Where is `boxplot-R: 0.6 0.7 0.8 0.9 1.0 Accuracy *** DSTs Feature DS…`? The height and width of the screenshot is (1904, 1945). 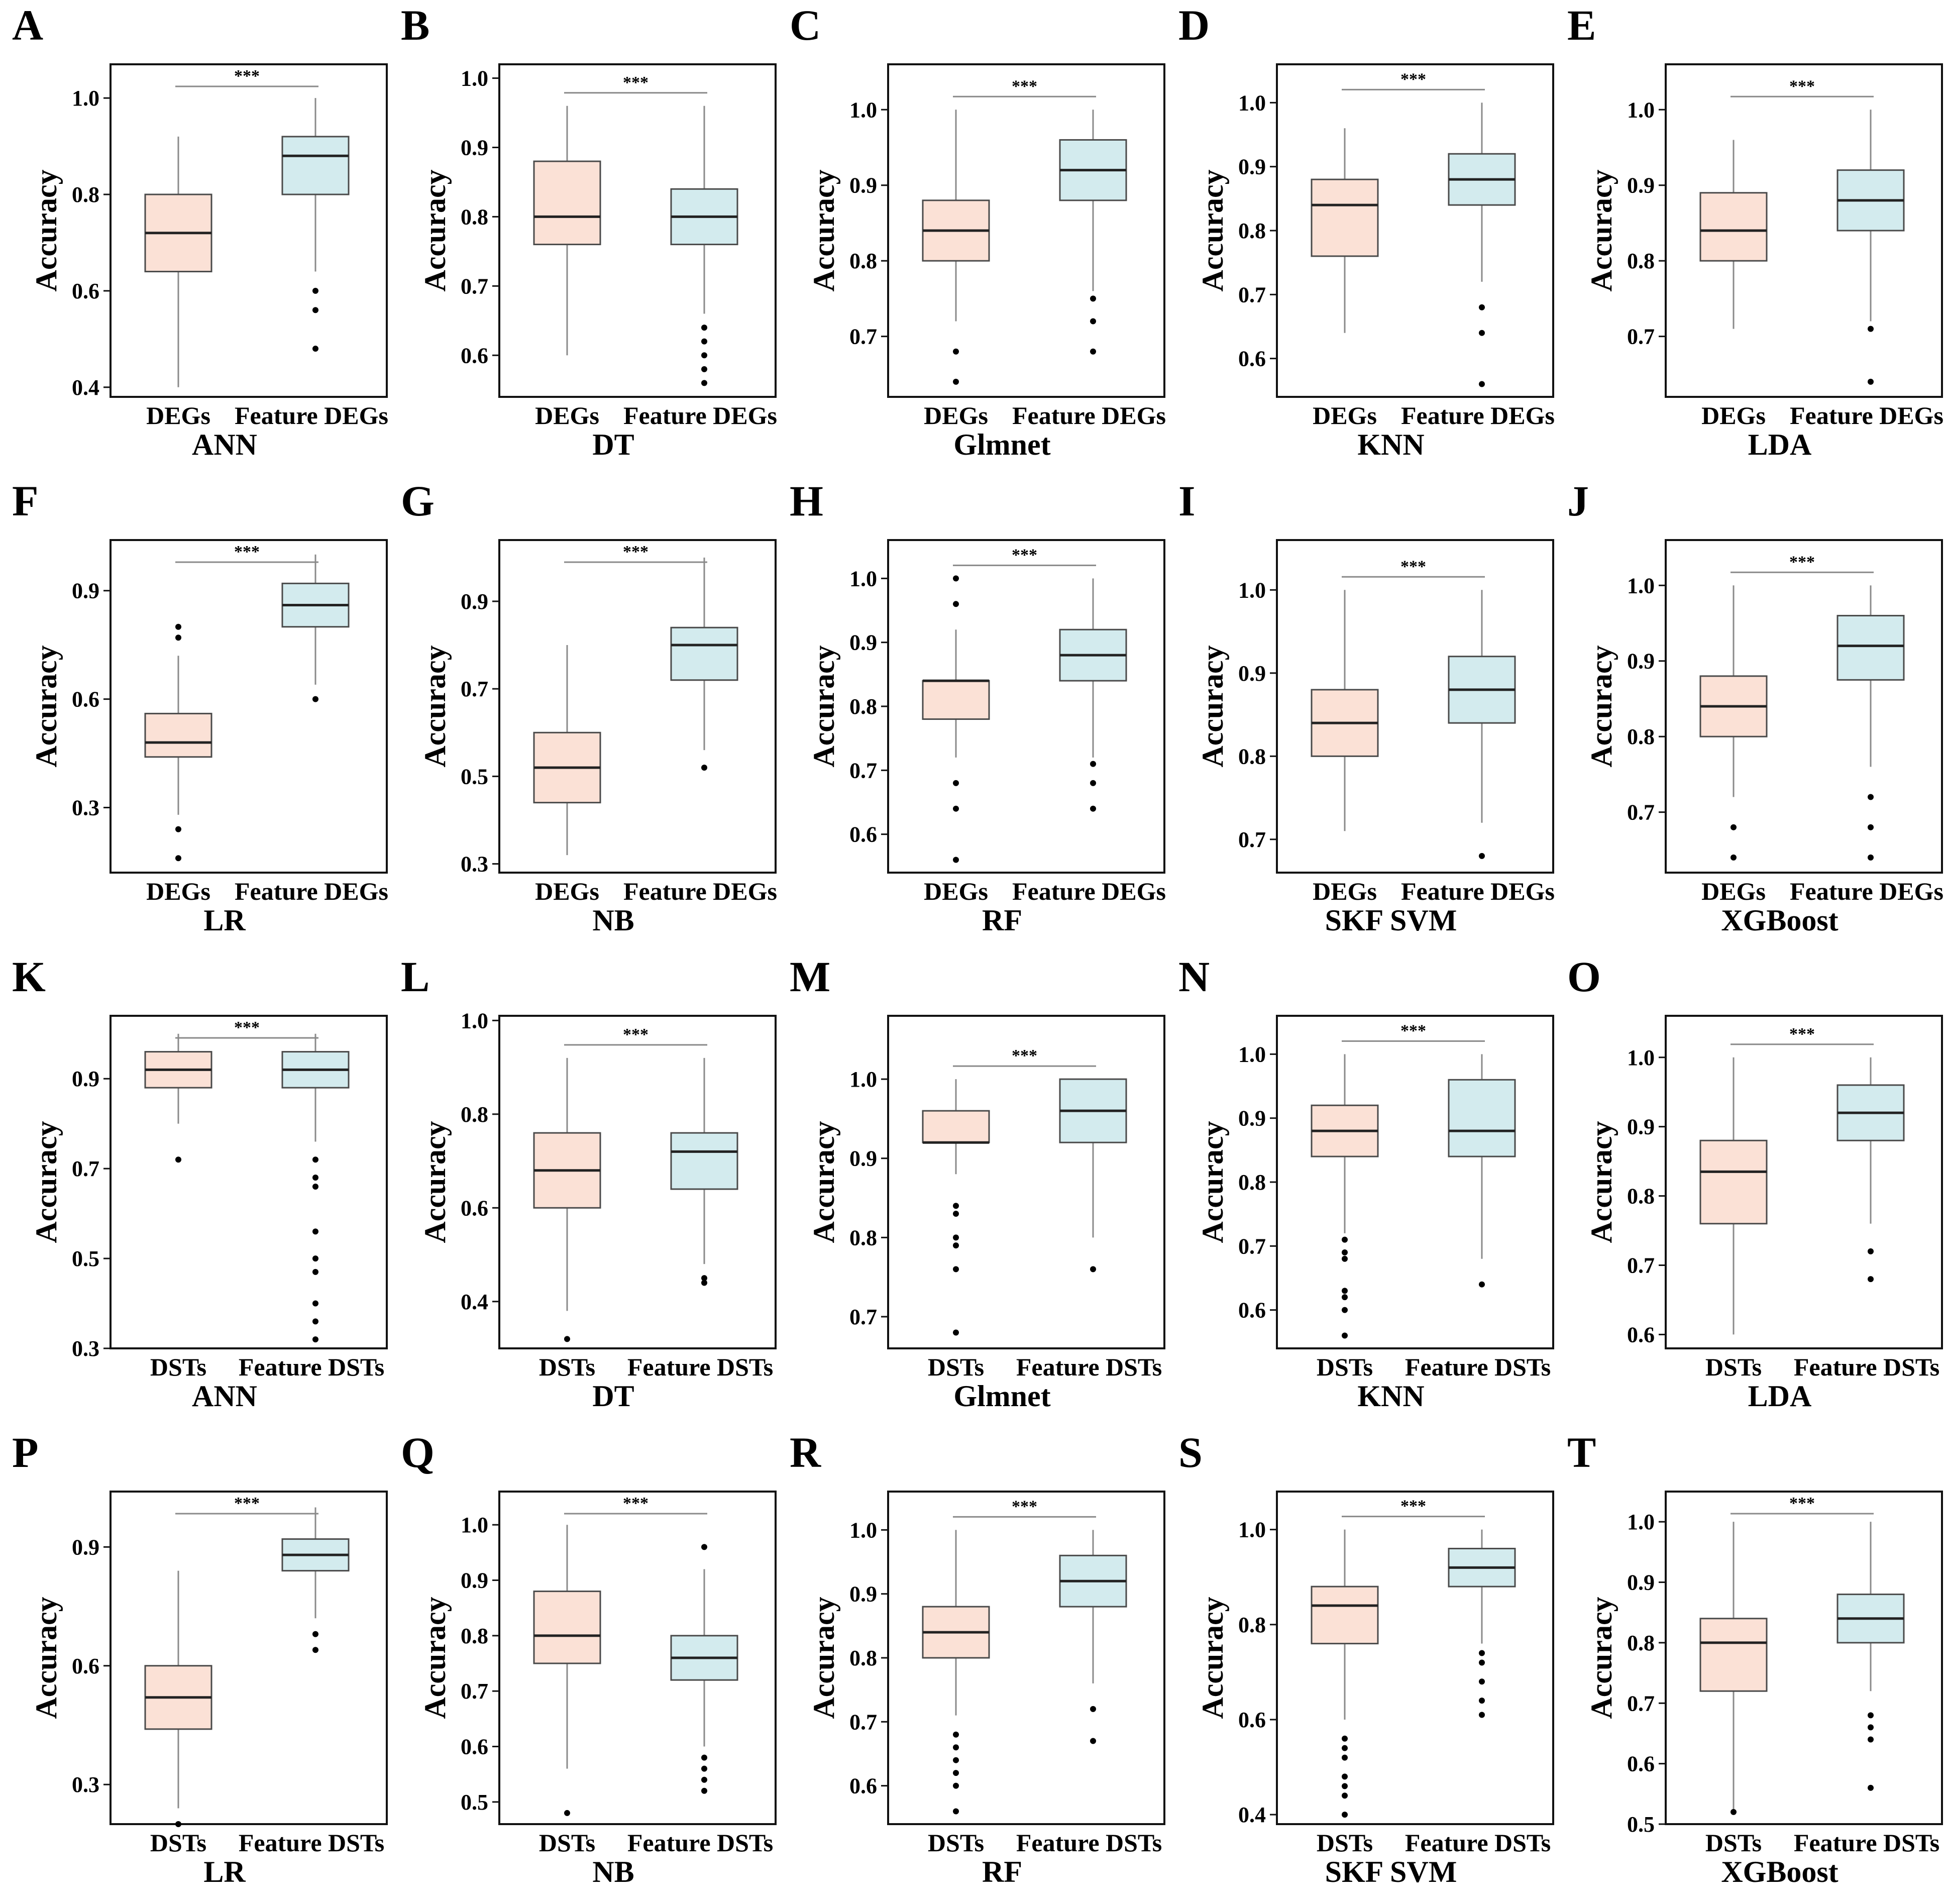
boxplot-R: 0.6 0.7 0.8 0.9 1.0 Accuracy *** DSTs Feature DS… is located at coordinates (986, 1674).